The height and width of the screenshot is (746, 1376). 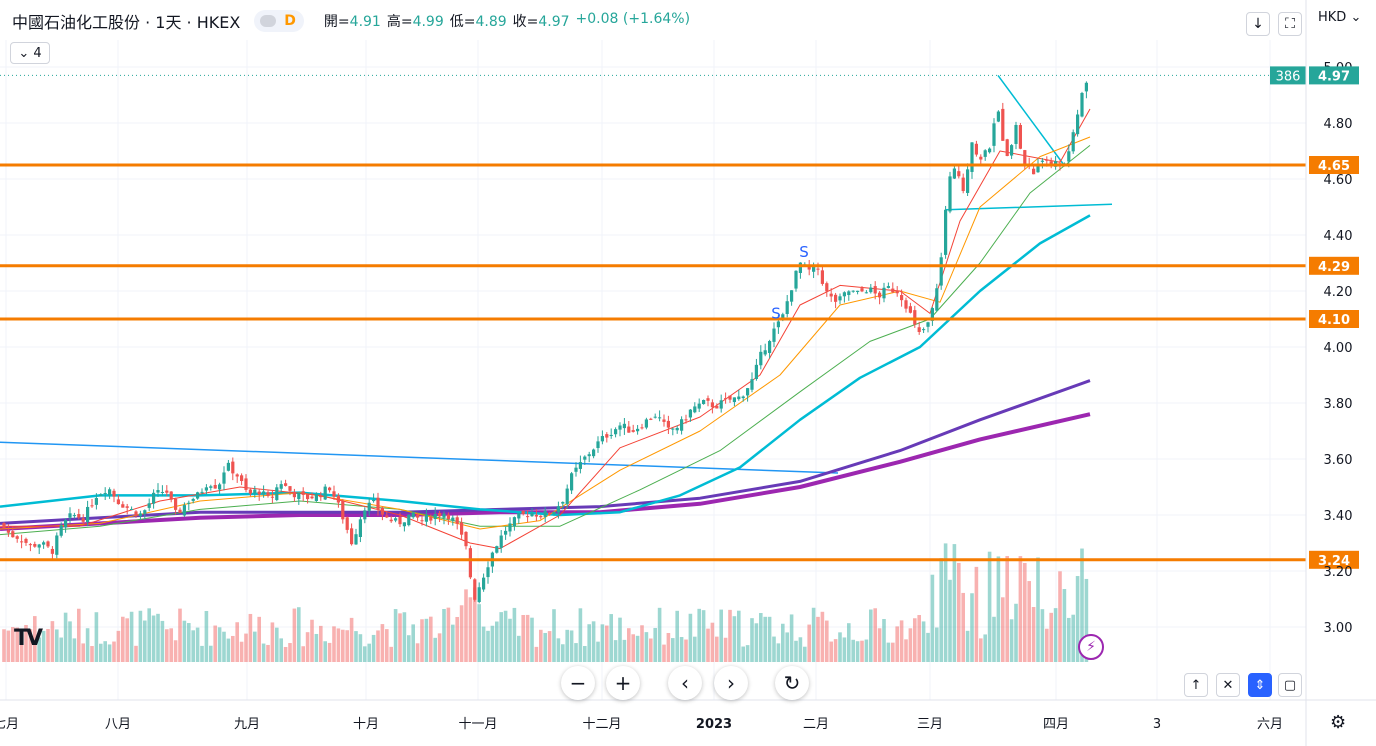 What do you see at coordinates (792, 683) in the screenshot?
I see `reset-chart-button: ↻` at bounding box center [792, 683].